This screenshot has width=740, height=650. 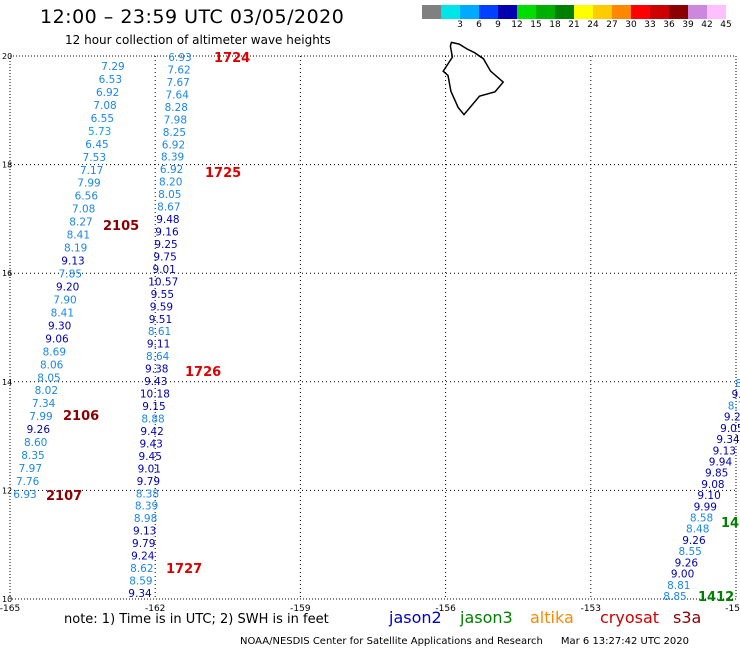 I want to click on wave-height-label: 9.99, so click(x=705, y=507).